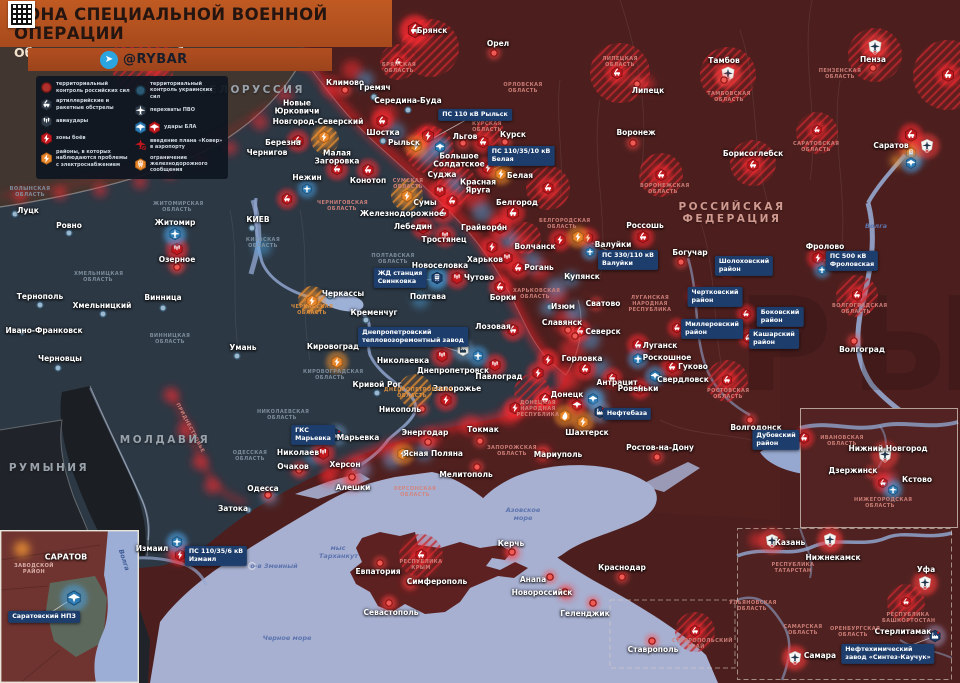  What do you see at coordinates (46, 121) in the screenshot?
I see `airstrike-icon` at bounding box center [46, 121].